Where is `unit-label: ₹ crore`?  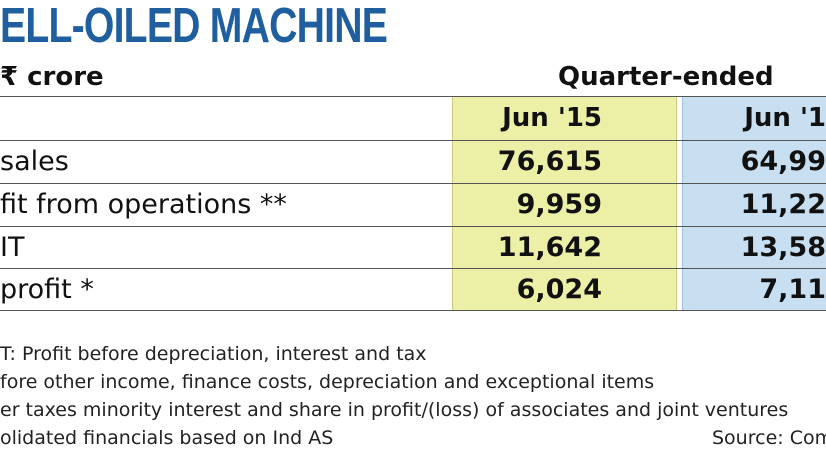
unit-label: ₹ crore is located at coordinates (52, 77).